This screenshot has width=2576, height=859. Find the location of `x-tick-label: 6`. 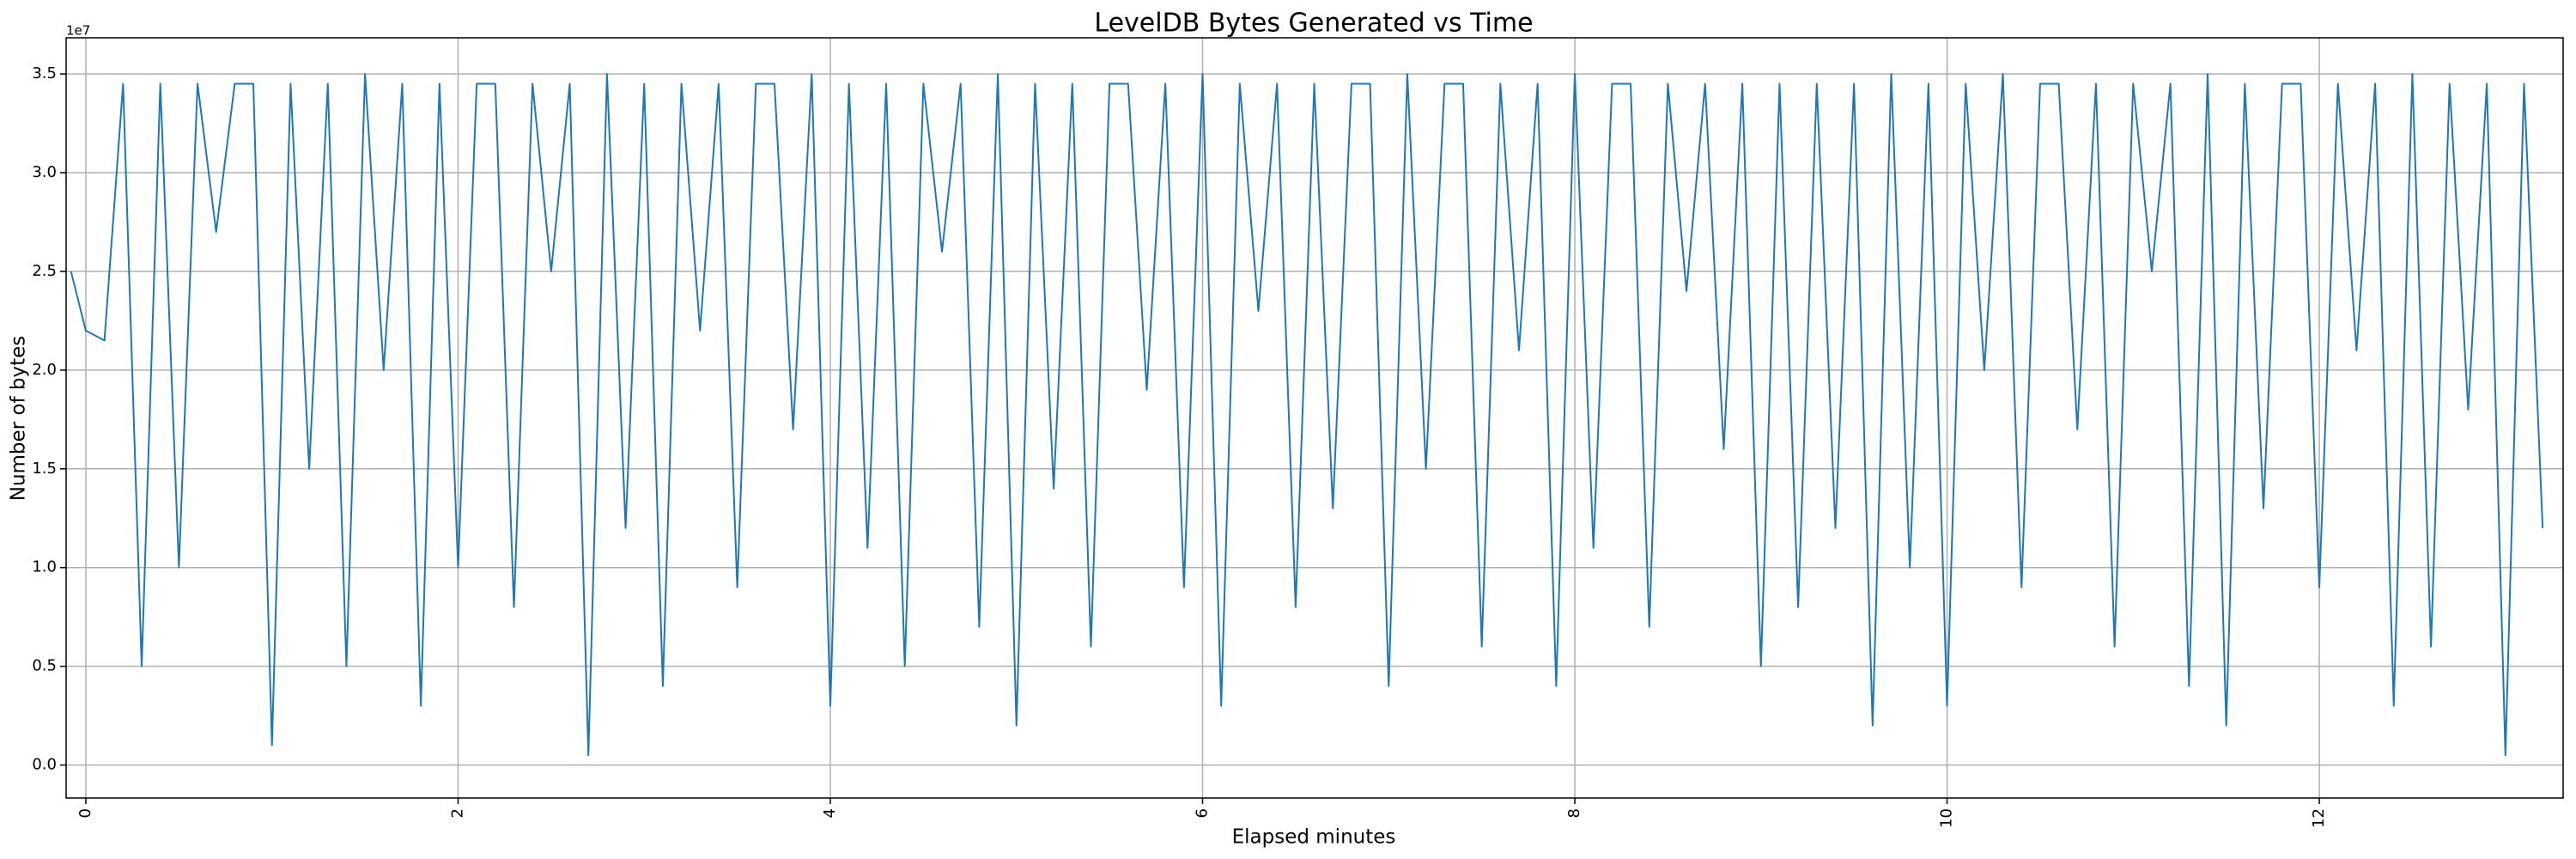

x-tick-label: 6 is located at coordinates (1203, 813).